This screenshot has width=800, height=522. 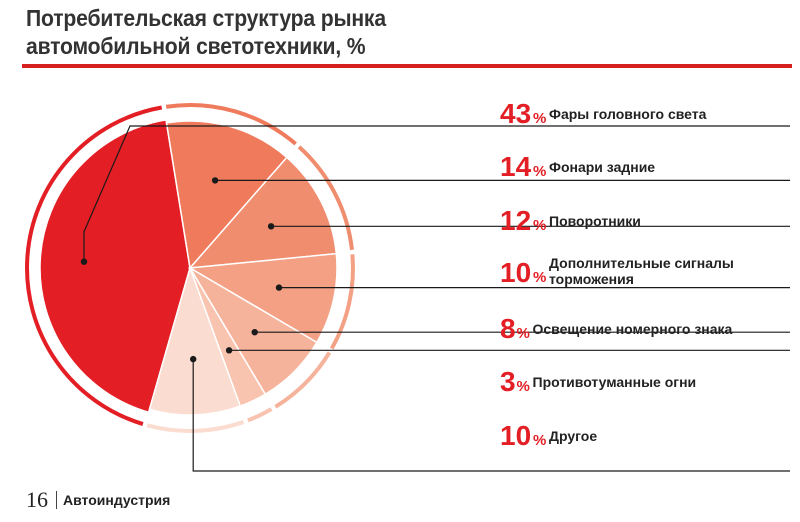 What do you see at coordinates (516, 166) in the screenshot?
I see `slice-value-2: 14` at bounding box center [516, 166].